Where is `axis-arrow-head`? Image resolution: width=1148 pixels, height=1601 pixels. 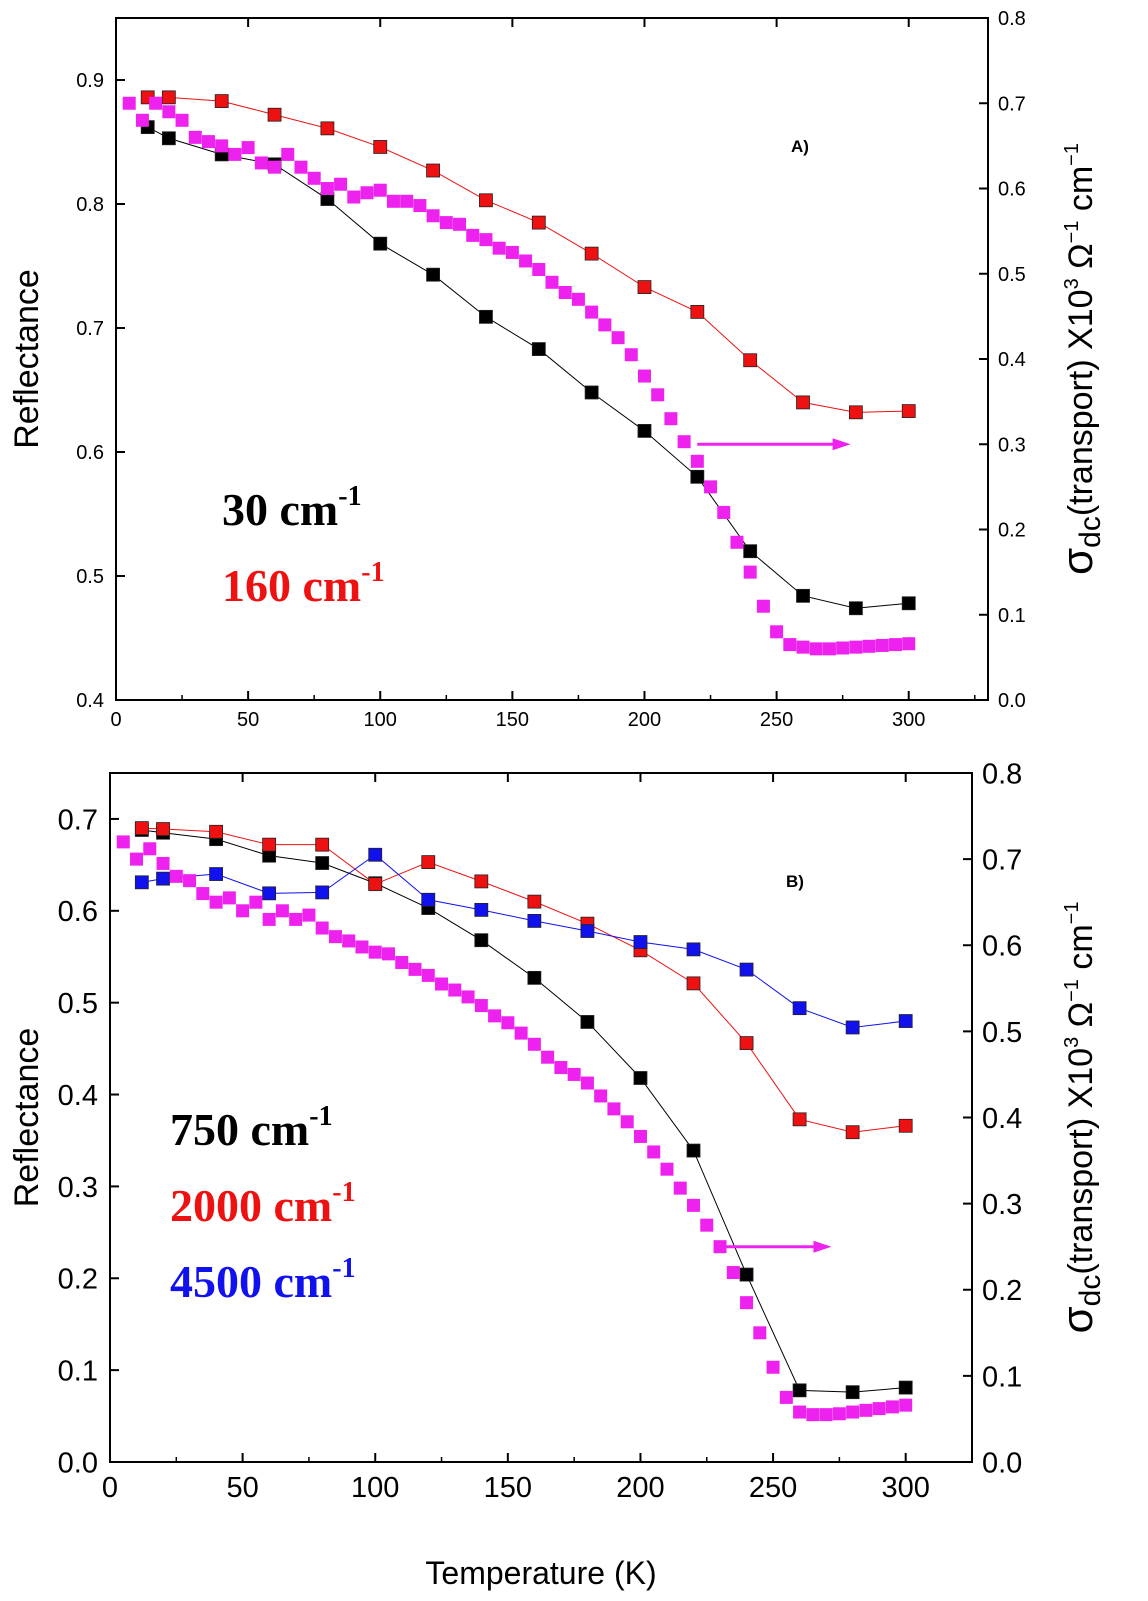 axis-arrow-head is located at coordinates (822, 1246).